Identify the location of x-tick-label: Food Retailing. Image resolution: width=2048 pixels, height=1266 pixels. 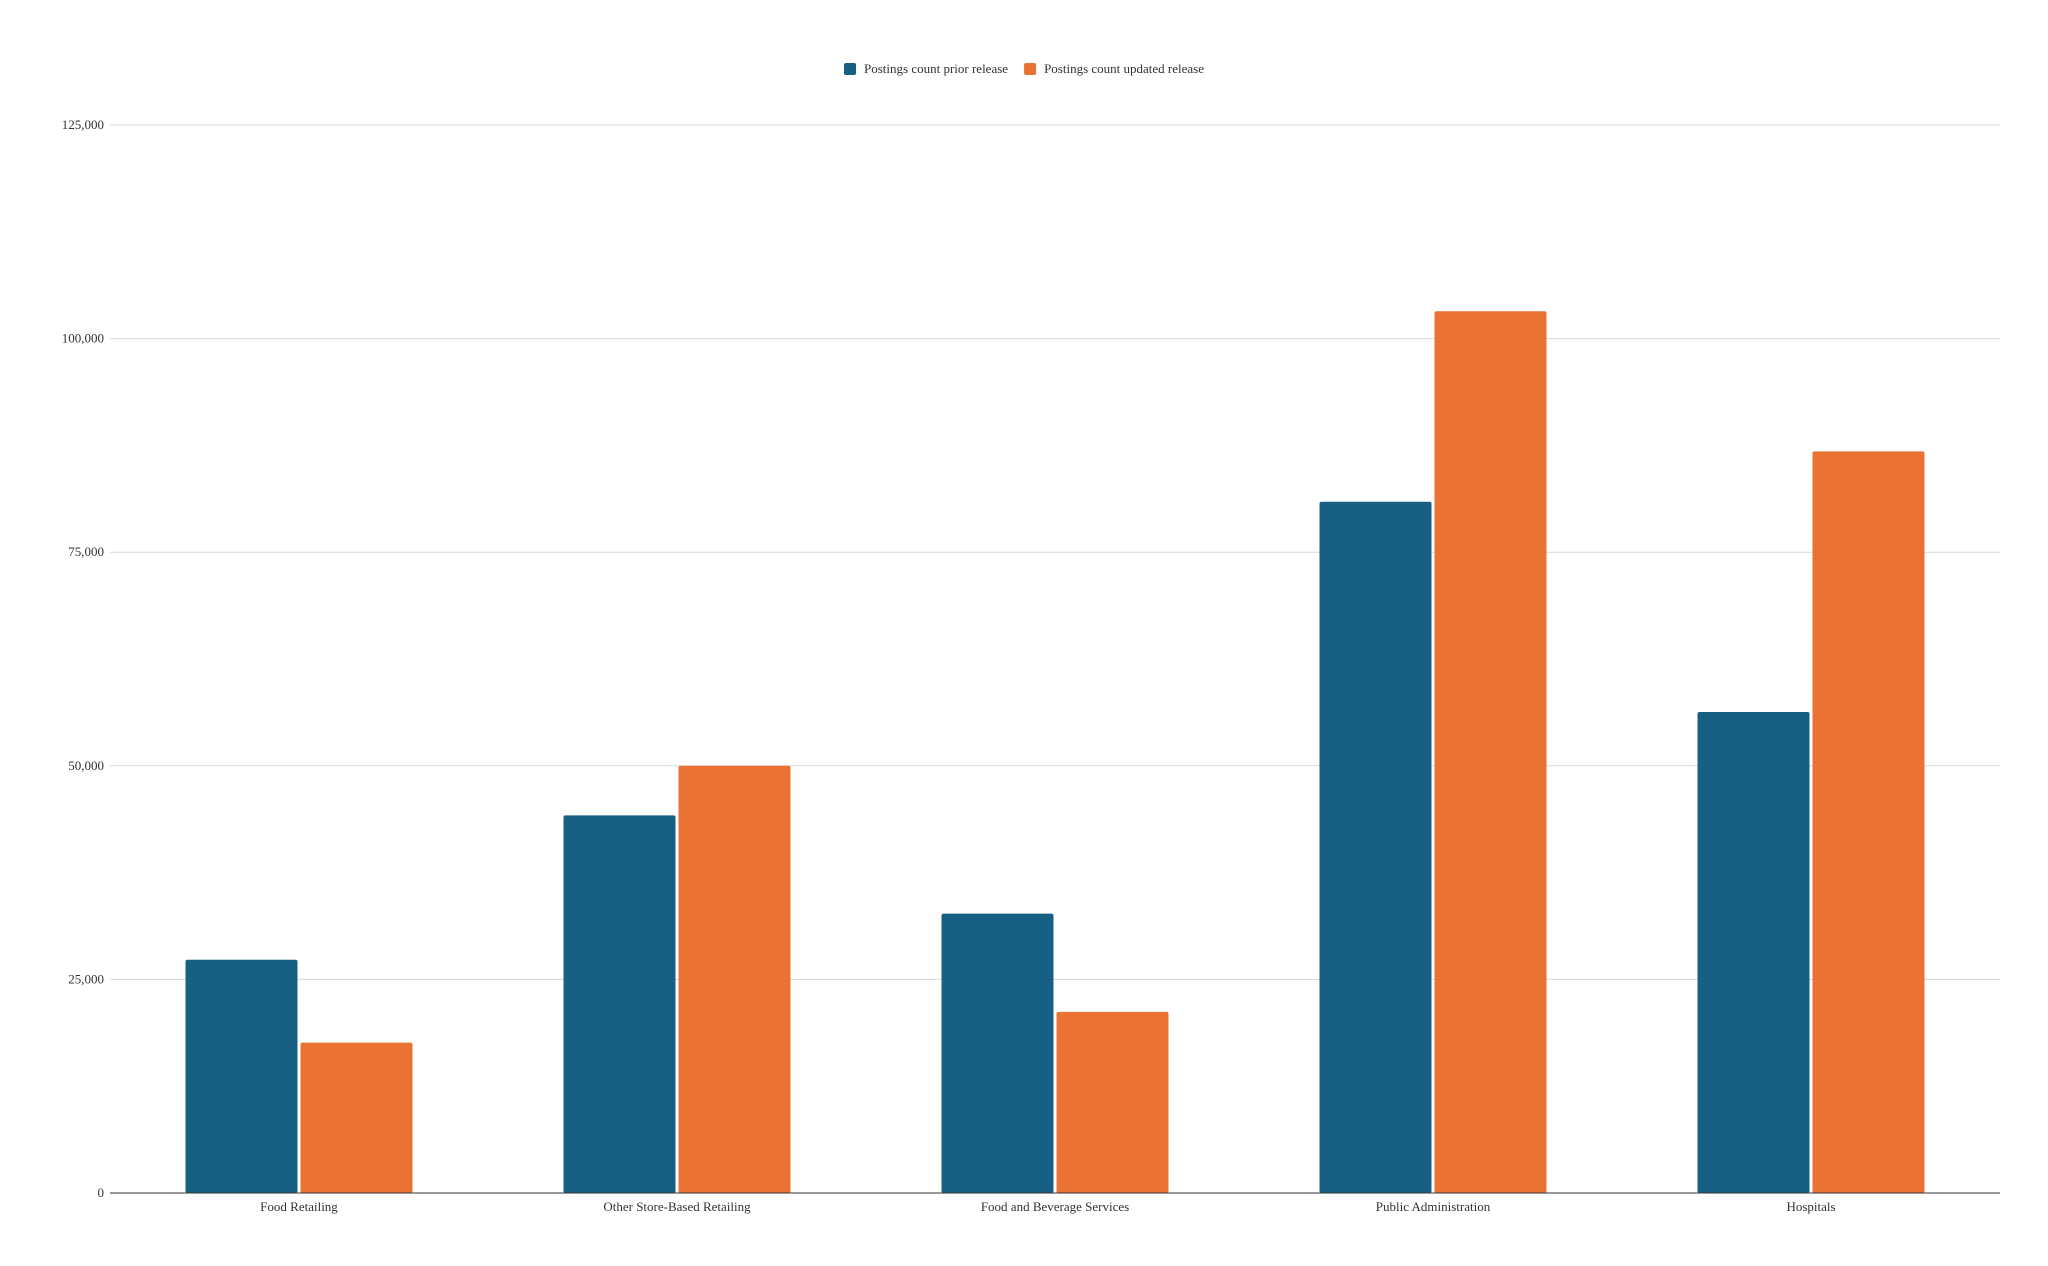
(299, 1206).